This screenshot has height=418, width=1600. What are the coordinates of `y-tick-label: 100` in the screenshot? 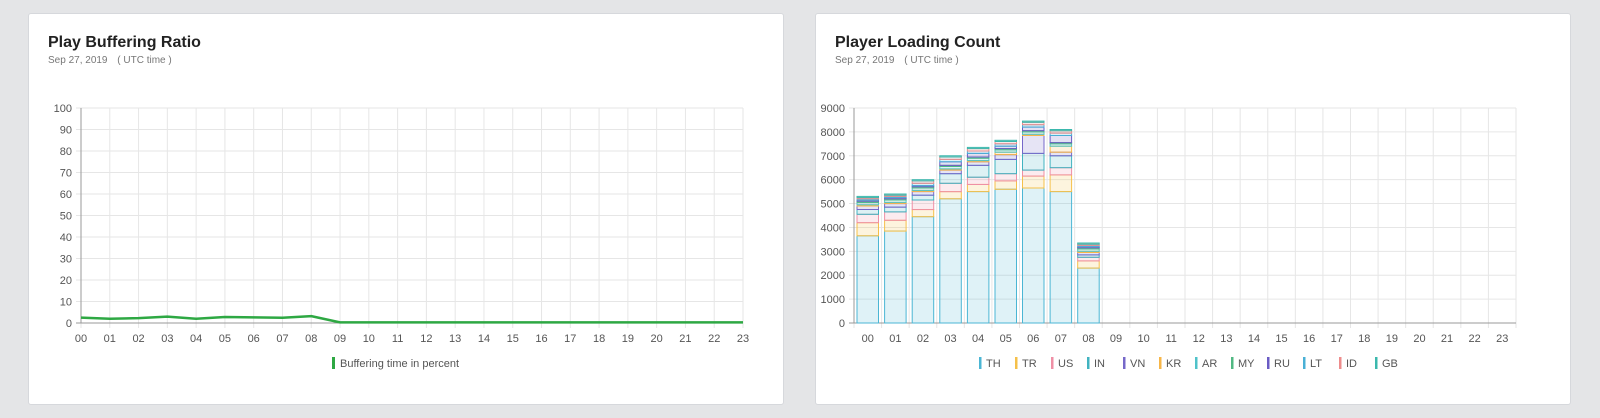 It's located at (63, 109).